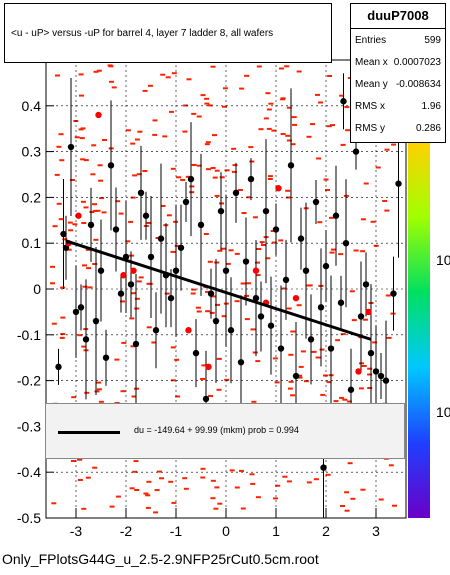 The image size is (450, 575). I want to click on stats-label: RMS y, so click(370, 128).